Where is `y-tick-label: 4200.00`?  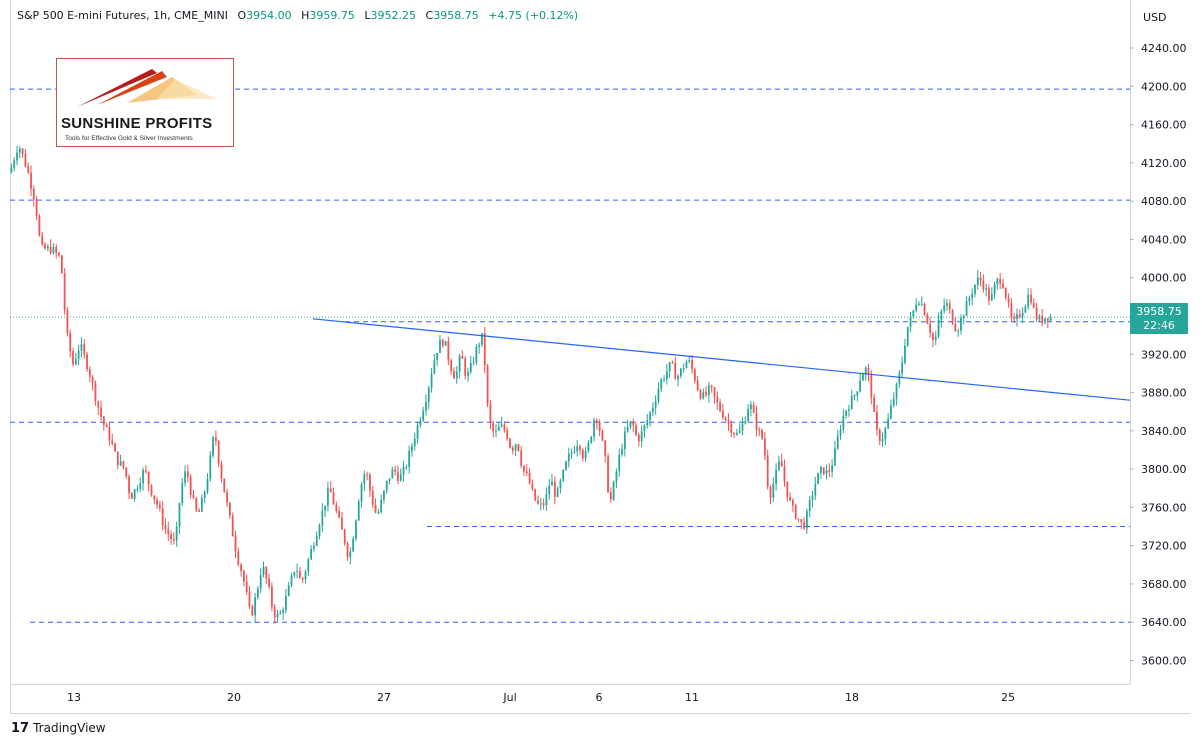
y-tick-label: 4200.00 is located at coordinates (1164, 86).